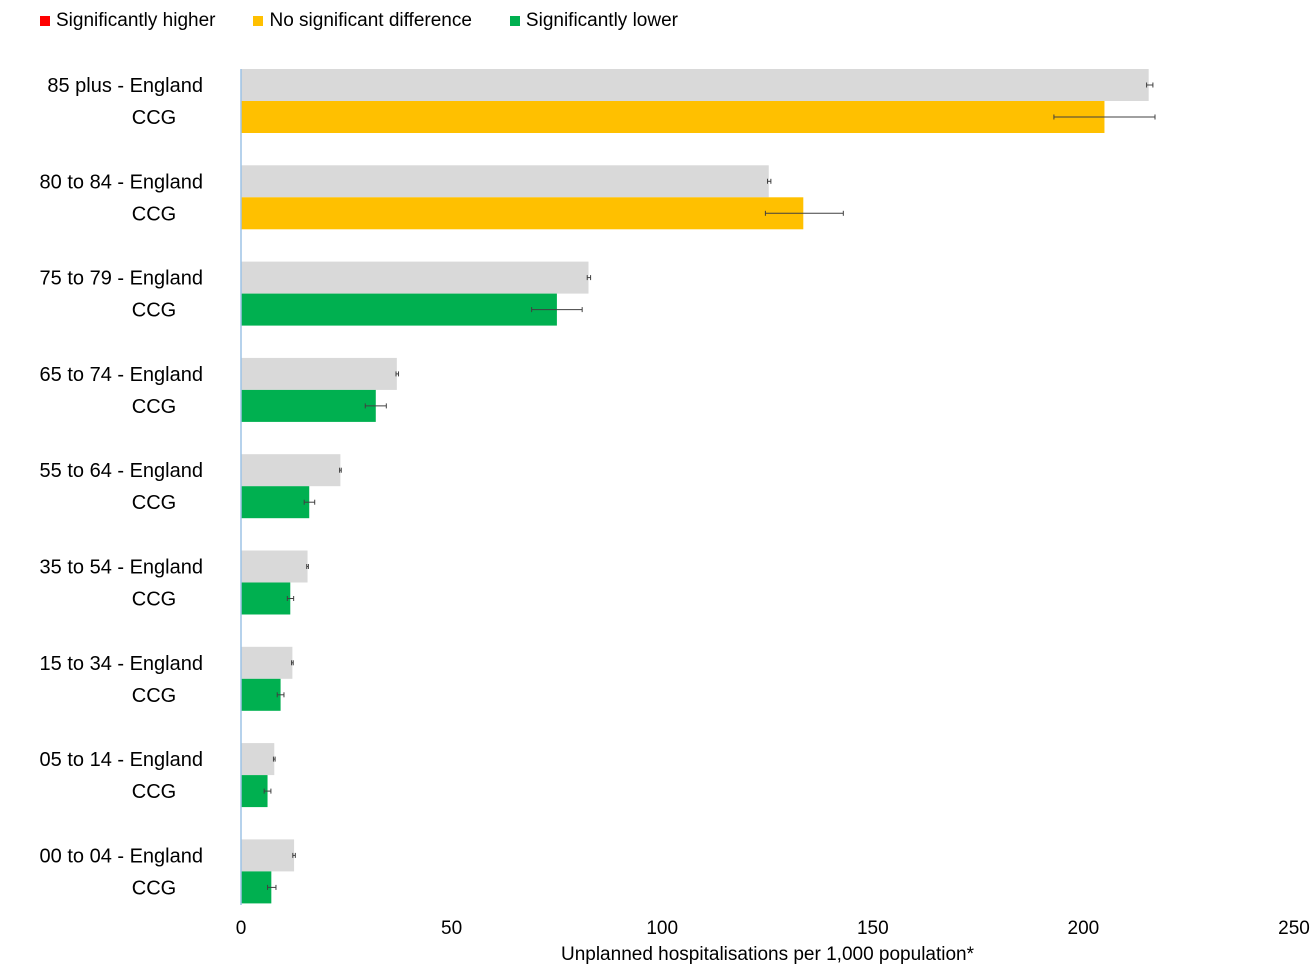 Image resolution: width=1316 pixels, height=965 pixels. Describe the element at coordinates (121, 471) in the screenshot. I see `category-label-england: 55 to 64 - England` at that location.